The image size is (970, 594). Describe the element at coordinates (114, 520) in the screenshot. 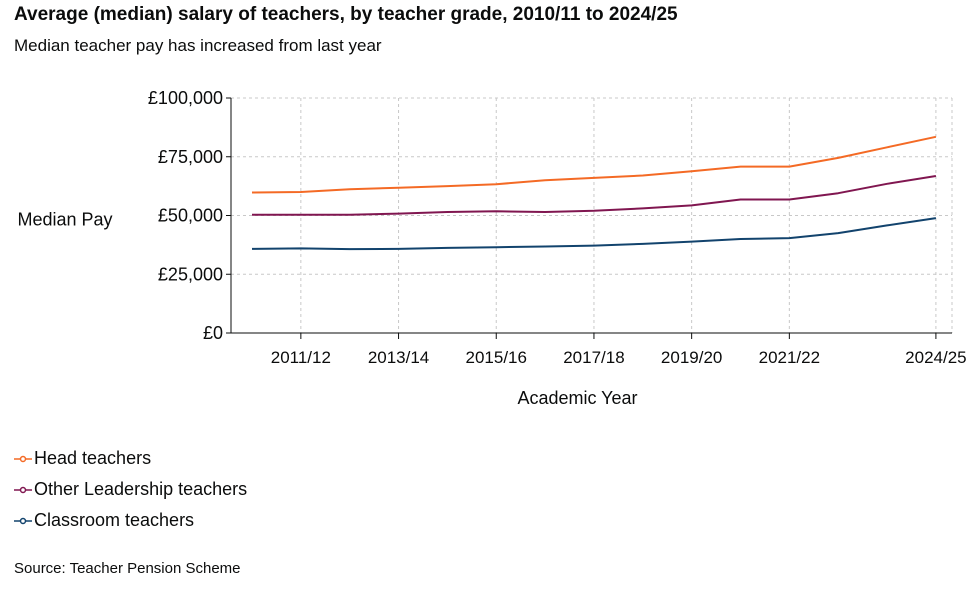

I see `legend-label: Classroom teachers` at that location.